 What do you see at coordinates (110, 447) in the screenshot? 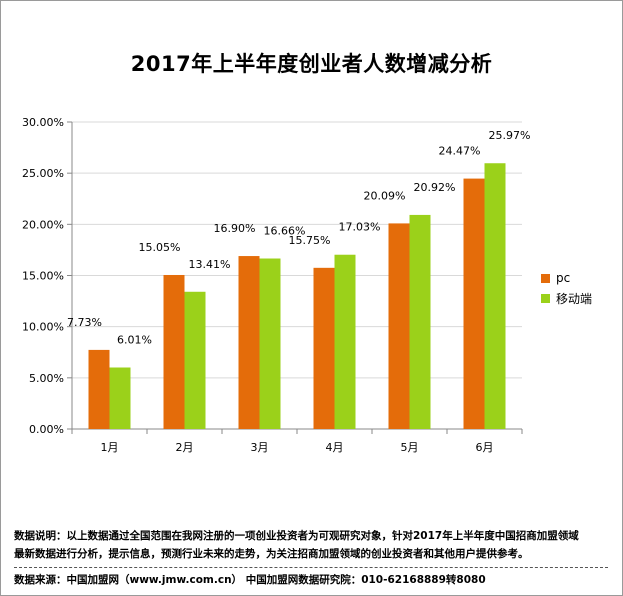
I see `x-tick-label: 1月` at bounding box center [110, 447].